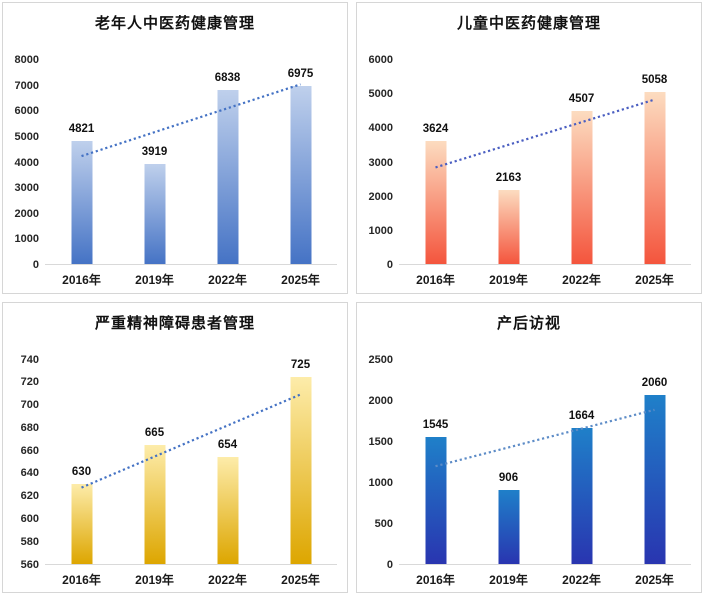 This screenshot has width=704, height=595. What do you see at coordinates (528, 323) in the screenshot?
I see `chart-title: 产后访视` at bounding box center [528, 323].